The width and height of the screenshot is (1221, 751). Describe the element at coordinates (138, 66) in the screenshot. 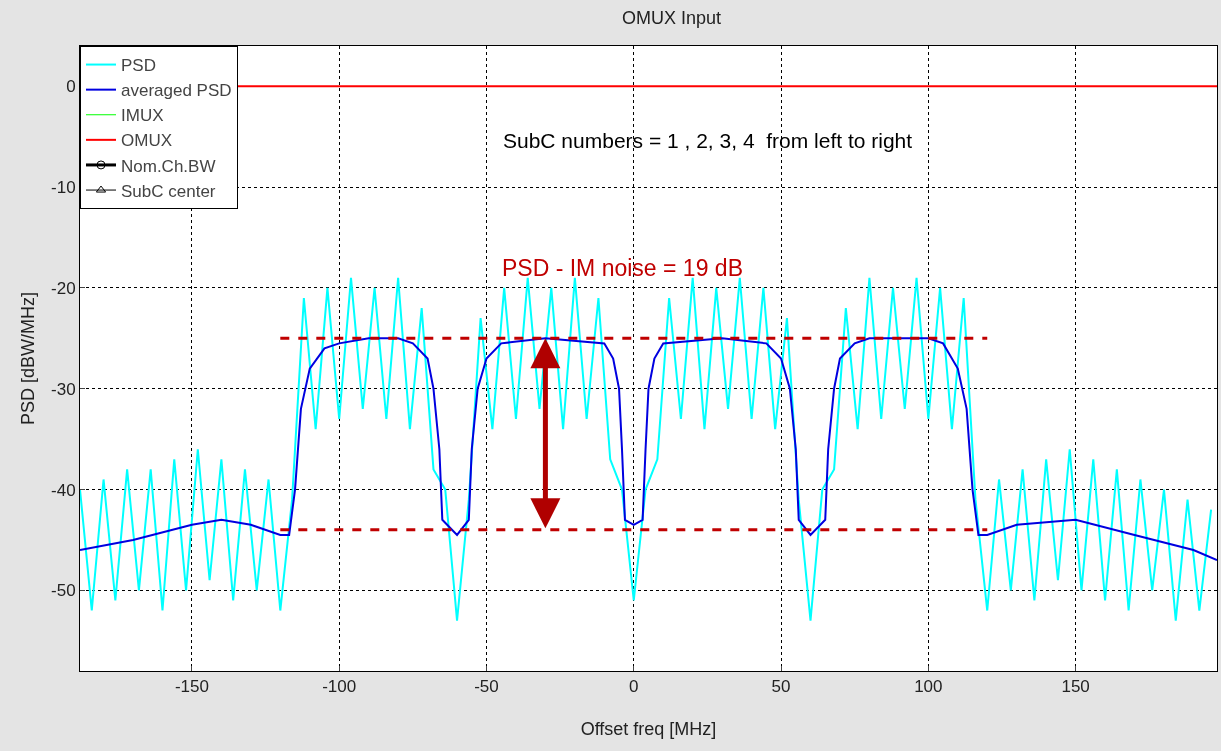

I see `legend-label: PSD` at that location.